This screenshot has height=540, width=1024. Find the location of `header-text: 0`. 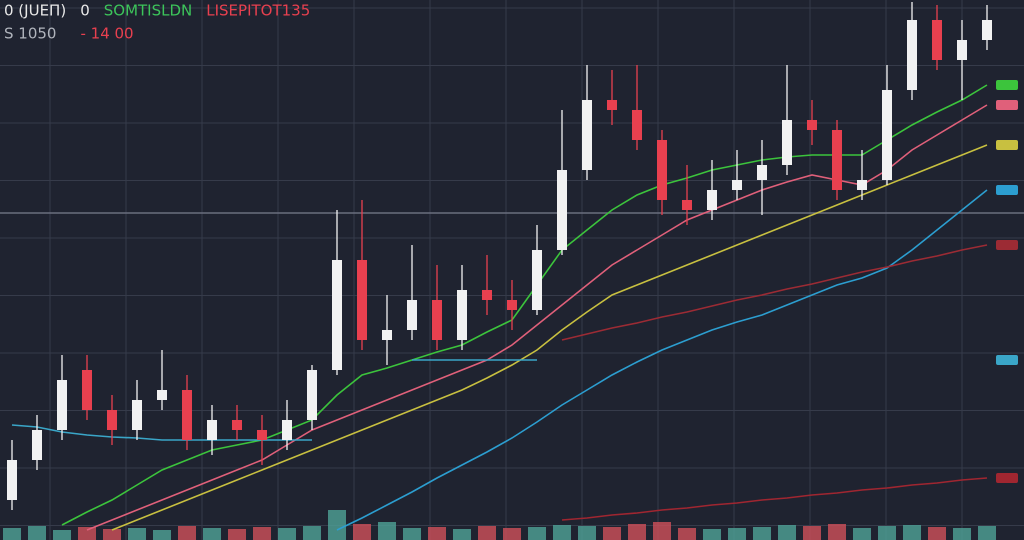

header-text: 0 is located at coordinates (85, 11).